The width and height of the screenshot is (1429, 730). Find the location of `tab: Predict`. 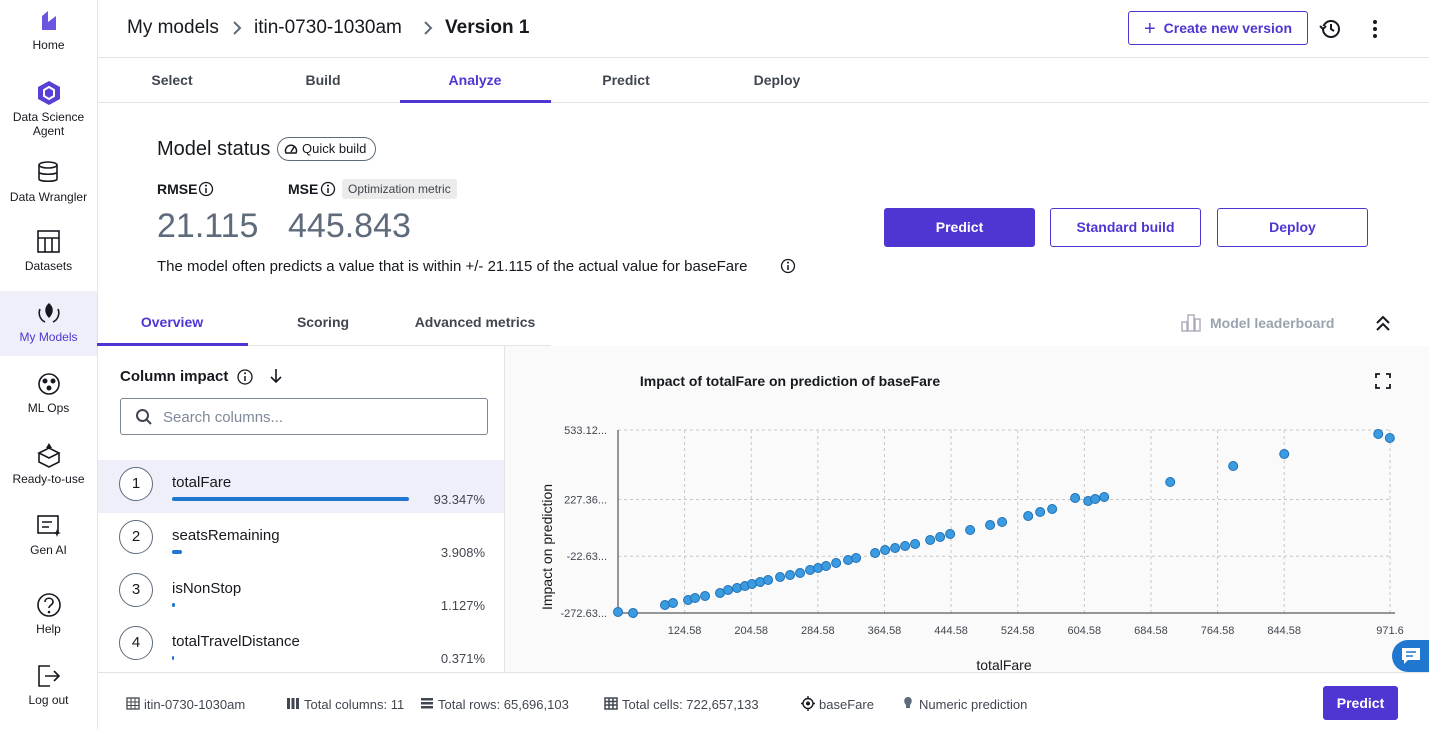

tab: Predict is located at coordinates (626, 80).